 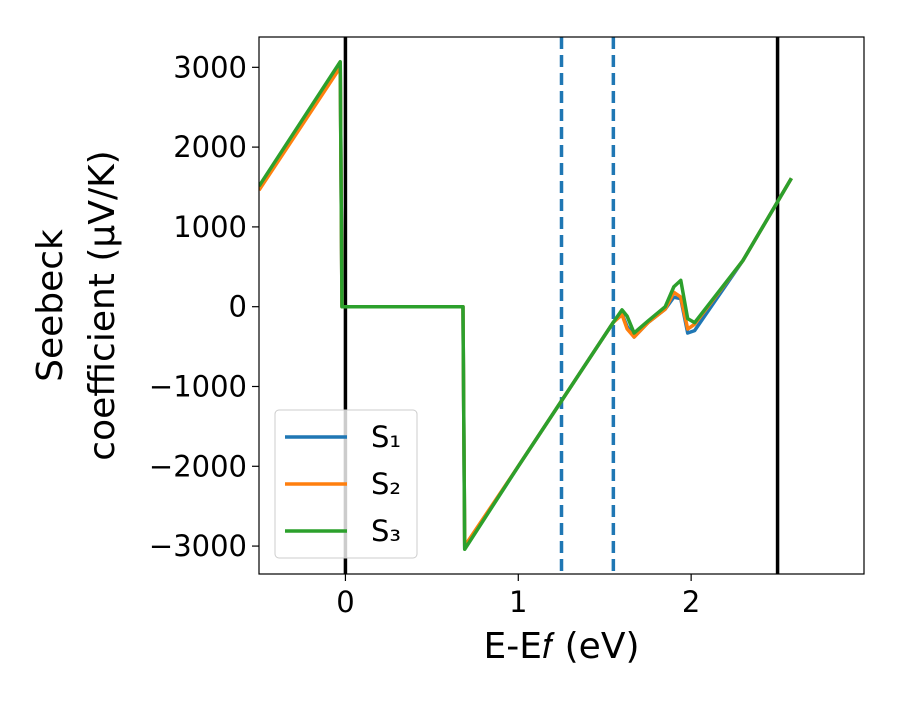 I want to click on y-tick-label: −1000, so click(x=198, y=386).